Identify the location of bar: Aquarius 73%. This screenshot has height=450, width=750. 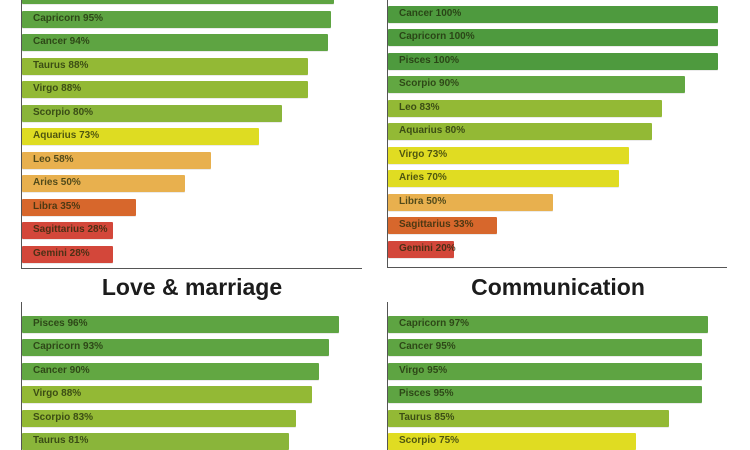
(141, 136).